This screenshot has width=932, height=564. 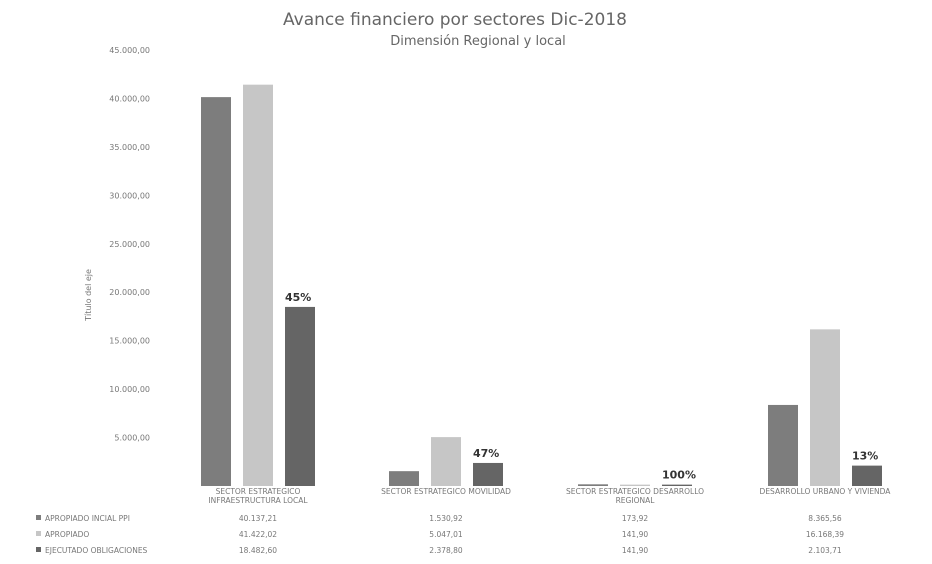 I want to click on y-tick-label: 35.000,00, so click(x=129, y=147).